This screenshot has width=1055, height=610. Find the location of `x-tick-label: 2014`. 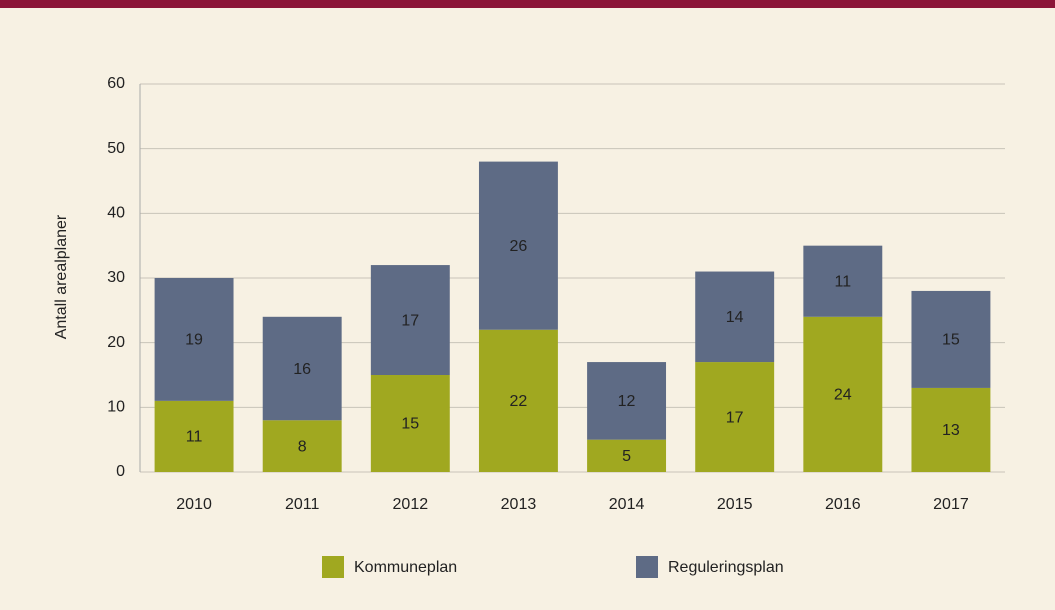

x-tick-label: 2014 is located at coordinates (627, 504).